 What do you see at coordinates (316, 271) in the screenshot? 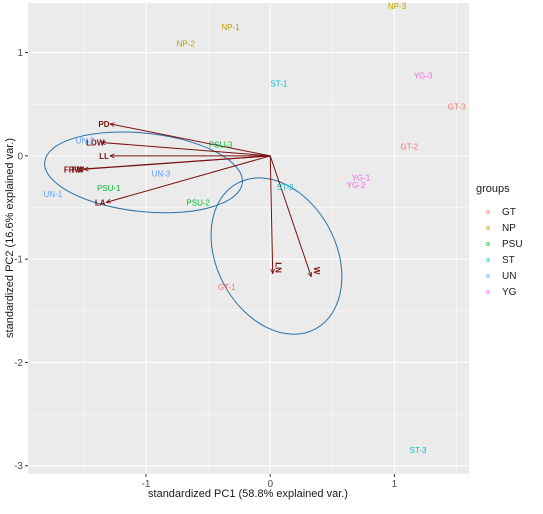
I see `variable-label: W` at bounding box center [316, 271].